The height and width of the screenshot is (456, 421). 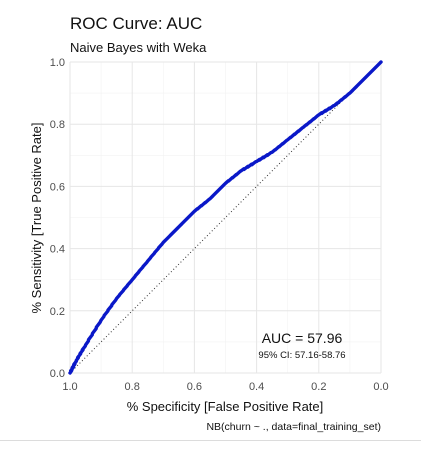 What do you see at coordinates (225, 406) in the screenshot?
I see `x-axis-label: % Specificity [False Positive Rate]` at bounding box center [225, 406].